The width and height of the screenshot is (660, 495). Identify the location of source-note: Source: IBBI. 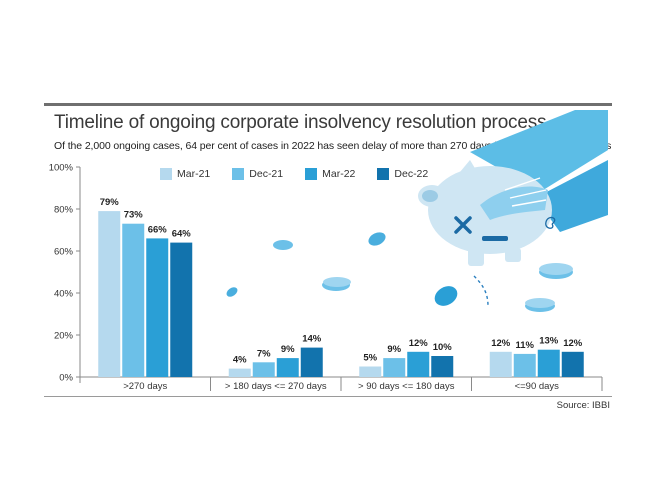
(583, 405).